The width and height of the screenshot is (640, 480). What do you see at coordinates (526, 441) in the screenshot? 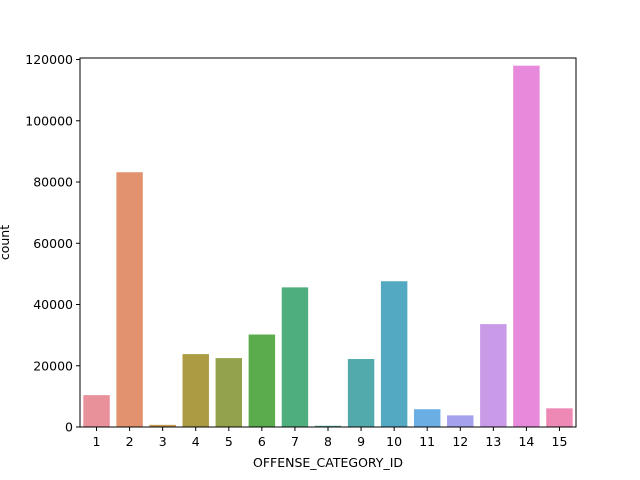
I see `x-tick-label: 14` at bounding box center [526, 441].